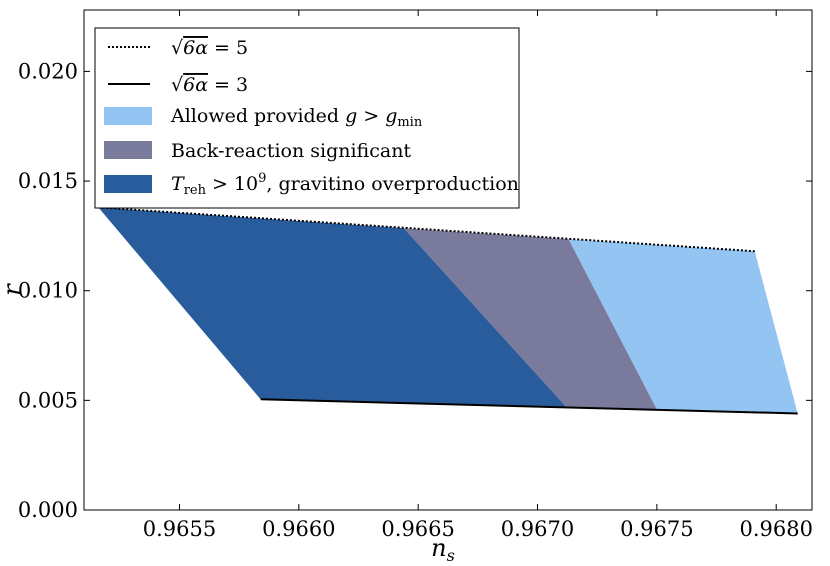 This screenshot has width=830, height=566. I want to click on legend-swatch-gravitino, so click(128, 184).